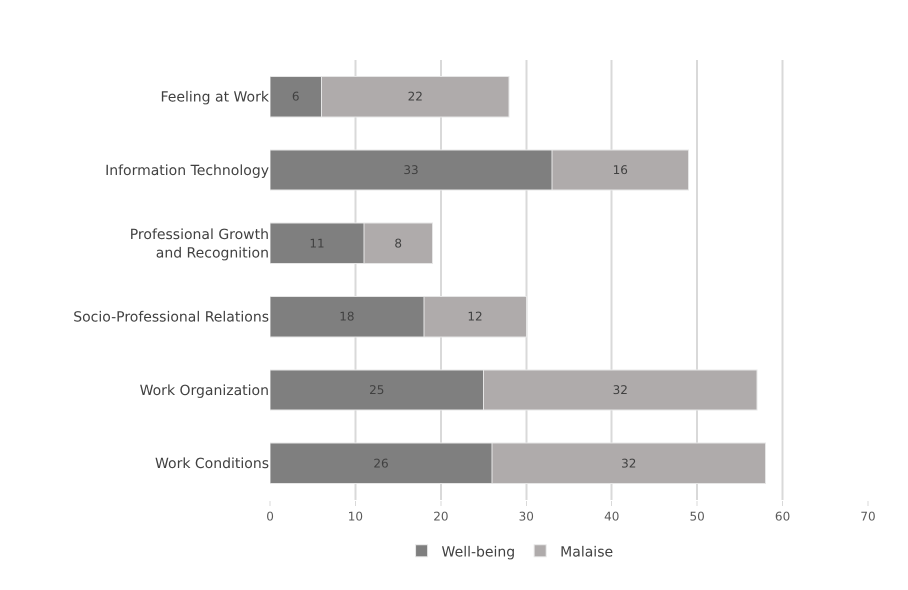 This screenshot has height=590, width=908. What do you see at coordinates (187, 170) in the screenshot?
I see `y-tick-label: Information Technology` at bounding box center [187, 170].